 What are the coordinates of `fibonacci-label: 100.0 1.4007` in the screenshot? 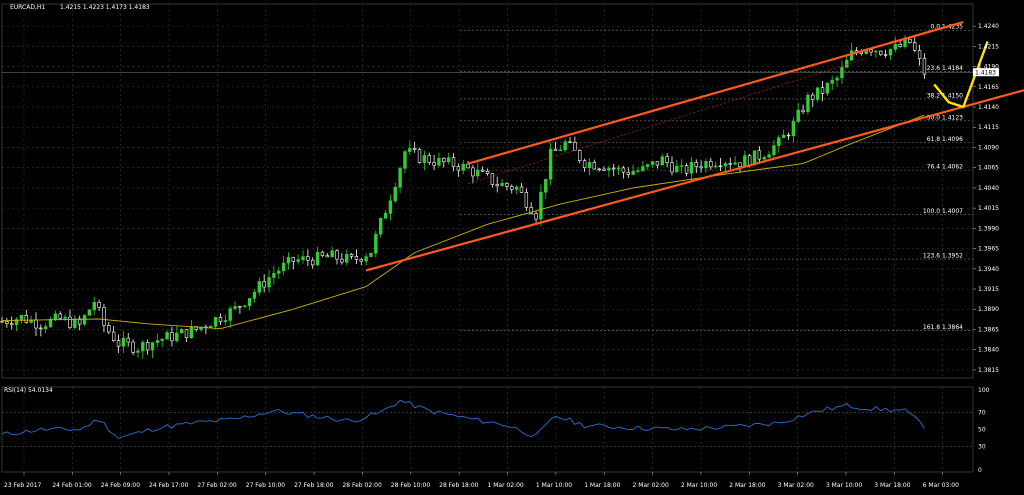 It's located at (943, 211).